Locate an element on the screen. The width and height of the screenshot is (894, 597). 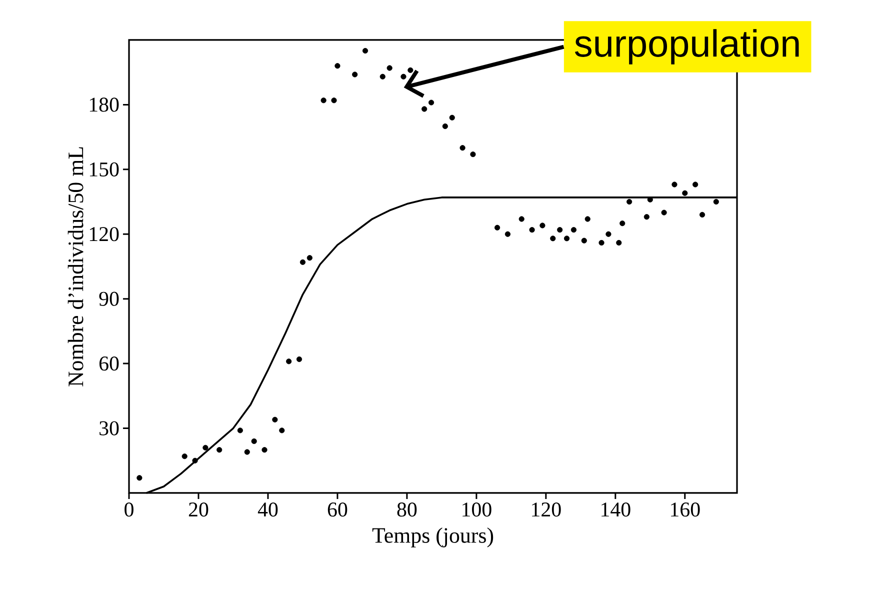
x-tick-label: 80 is located at coordinates (407, 509).